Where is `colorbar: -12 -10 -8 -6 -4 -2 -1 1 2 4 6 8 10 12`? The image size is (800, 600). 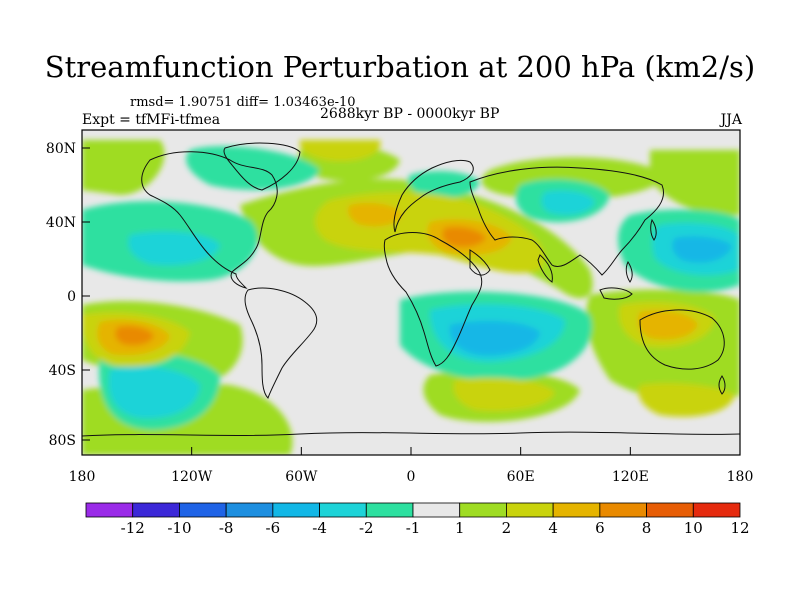 colorbar: -12 -10 -8 -6 -4 -2 -1 1 2 4 6 8 10 12 is located at coordinates (417, 519).